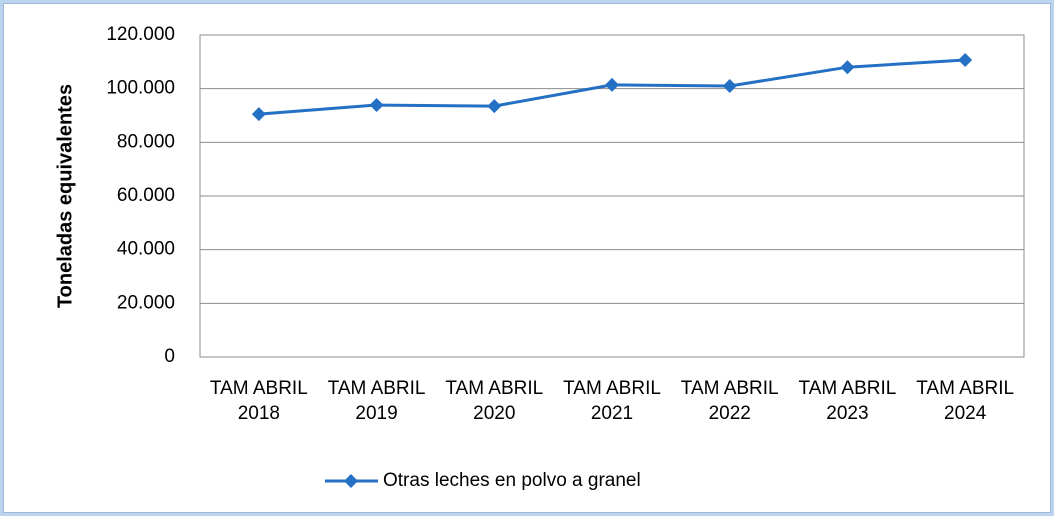 The height and width of the screenshot is (516, 1054). What do you see at coordinates (512, 480) in the screenshot?
I see `legend-label: Otras leches en polvo a granel` at bounding box center [512, 480].